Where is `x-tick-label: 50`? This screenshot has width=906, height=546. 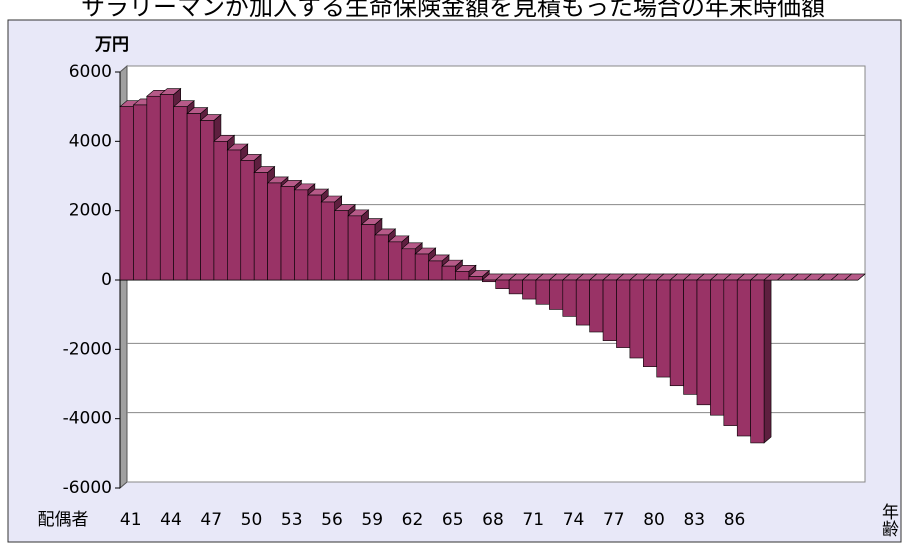
x-tick-label: 50 is located at coordinates (252, 520).